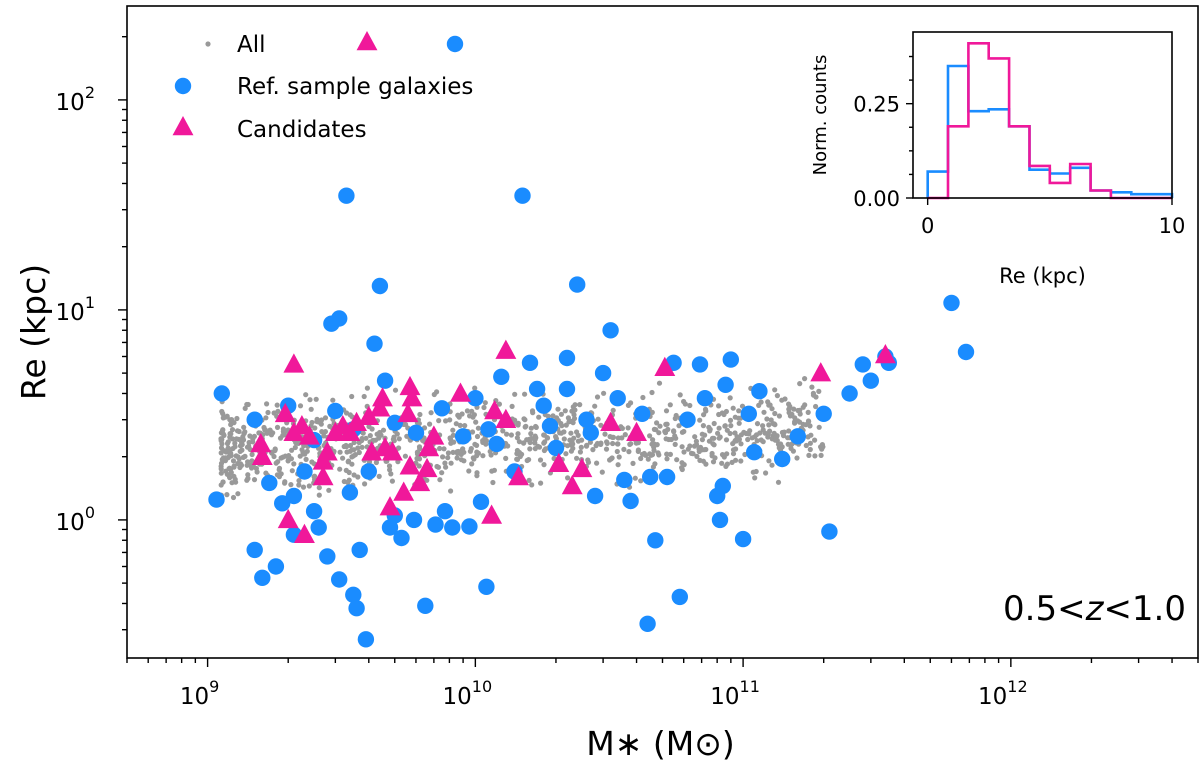 The height and width of the screenshot is (769, 1200). I want to click on y-axis-ticks, so click(122, 333).